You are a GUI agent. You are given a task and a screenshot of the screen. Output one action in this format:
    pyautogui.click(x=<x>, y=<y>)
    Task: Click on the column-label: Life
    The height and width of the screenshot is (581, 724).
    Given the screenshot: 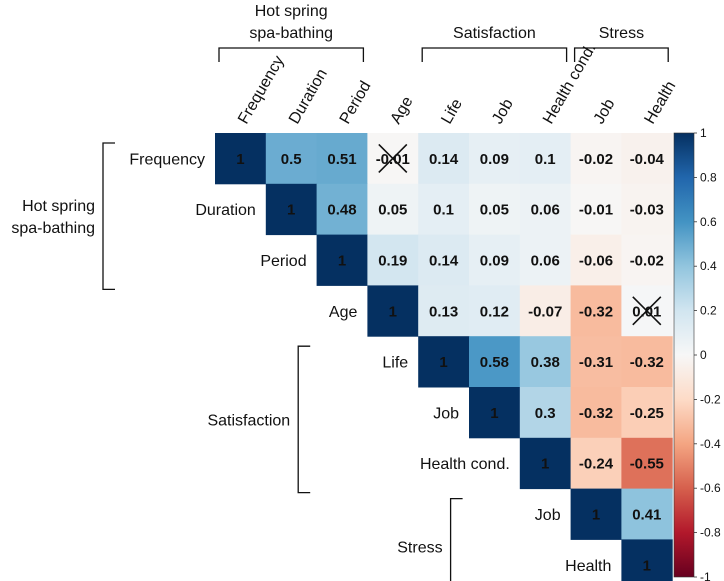 What is the action you would take?
    pyautogui.click(x=452, y=111)
    